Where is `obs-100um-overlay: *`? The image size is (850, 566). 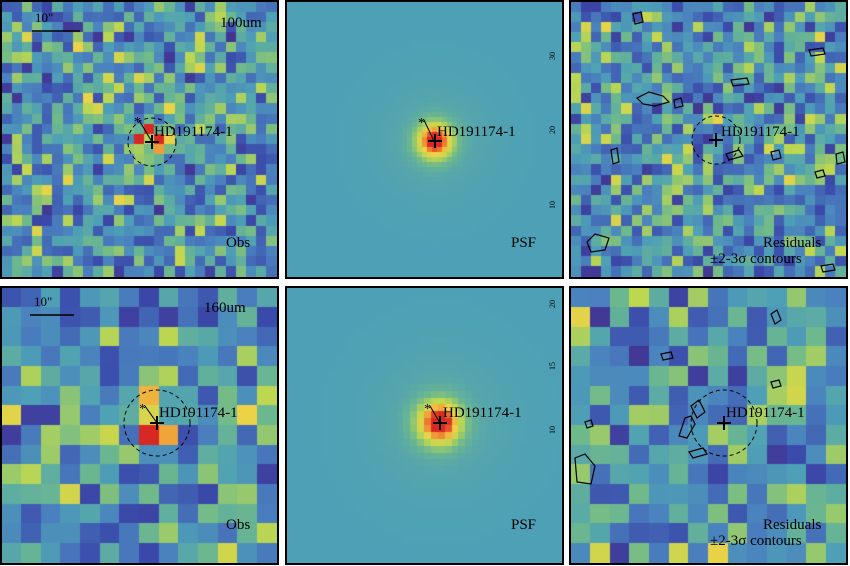
obs-100um-overlay: * is located at coordinates (104, 98).